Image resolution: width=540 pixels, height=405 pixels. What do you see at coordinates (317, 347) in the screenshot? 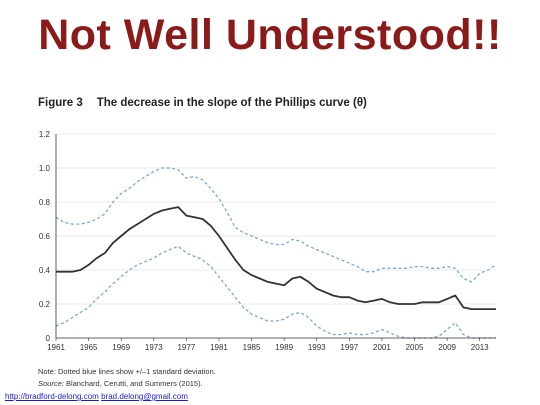
I see `x-tick-label: 1993` at bounding box center [317, 347].